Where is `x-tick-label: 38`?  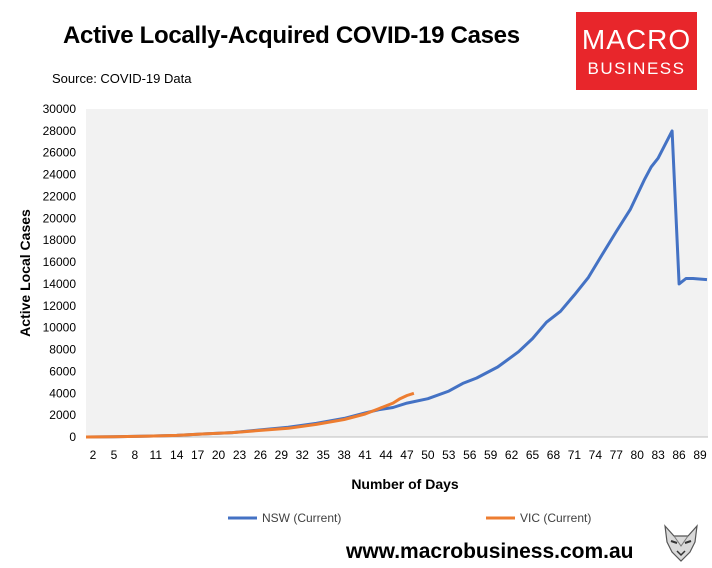 x-tick-label: 38 is located at coordinates (344, 455).